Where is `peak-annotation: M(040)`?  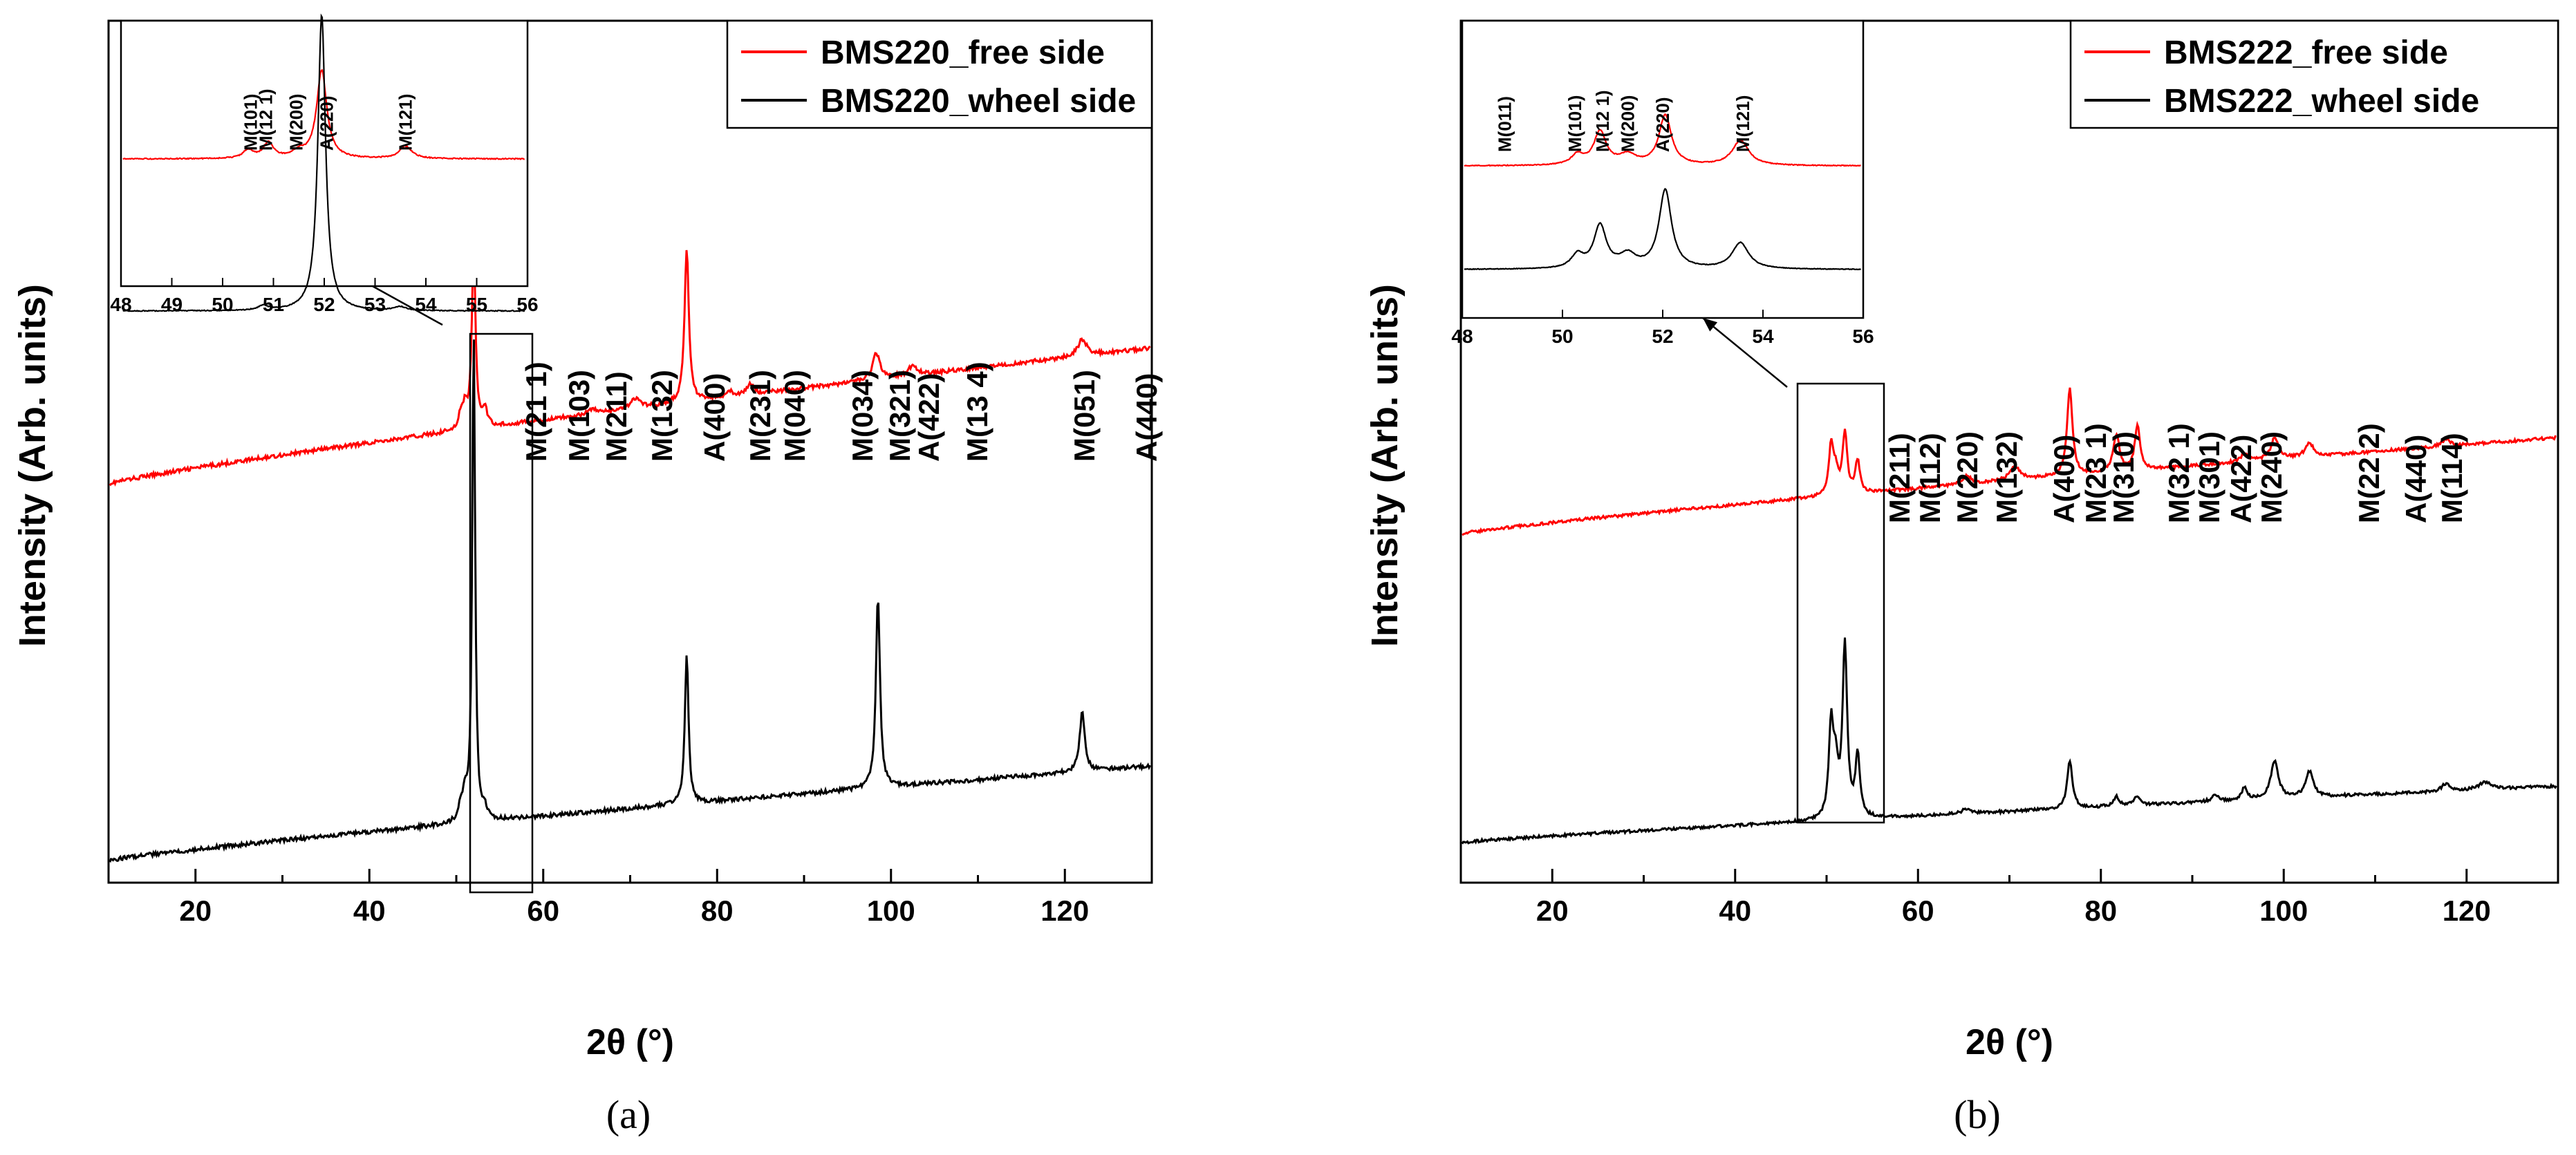
peak-annotation: M(040) is located at coordinates (794, 416).